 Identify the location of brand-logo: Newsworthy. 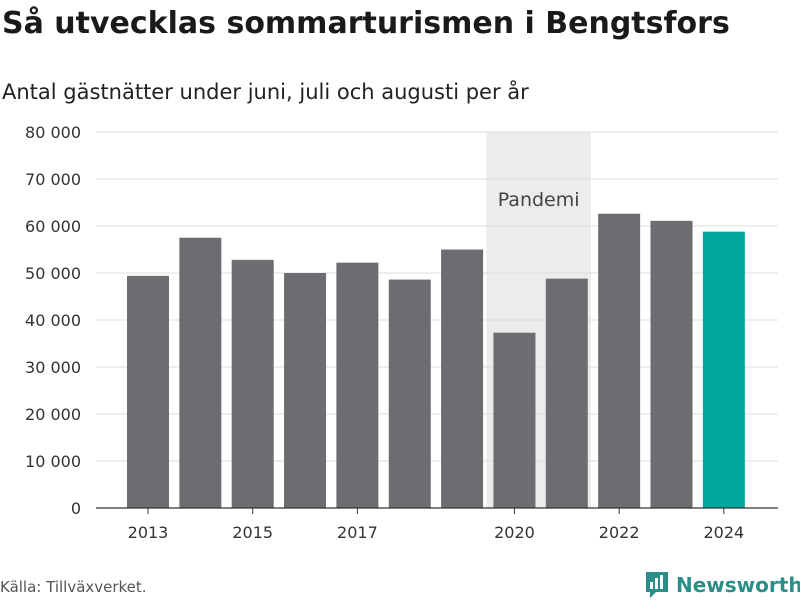
(722, 585).